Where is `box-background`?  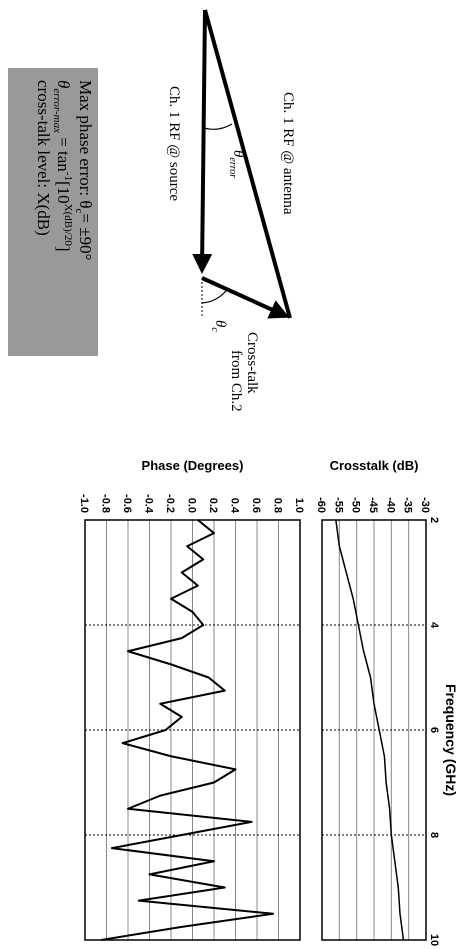
box-background is located at coordinates (53, 212).